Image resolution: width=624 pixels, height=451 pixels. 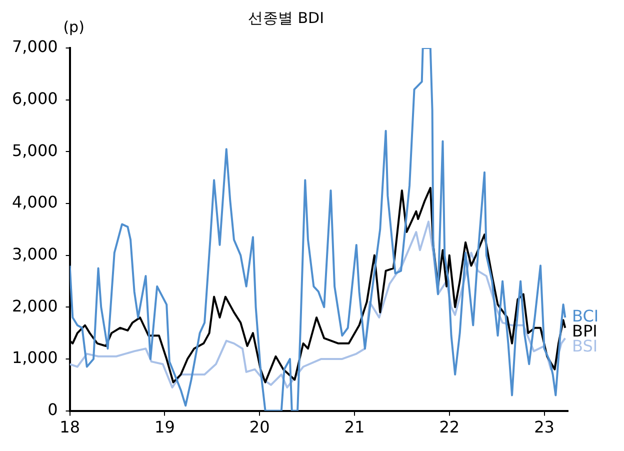 I want to click on chart-title: 선종별 BDI, so click(x=286, y=17).